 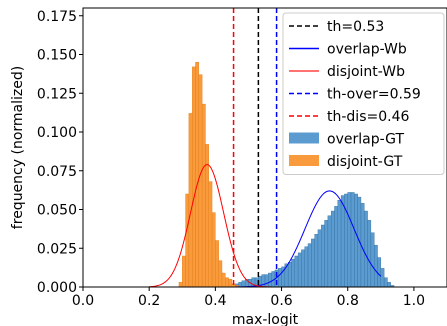 I want to click on y-tick-label: 0.150, so click(x=57, y=56).